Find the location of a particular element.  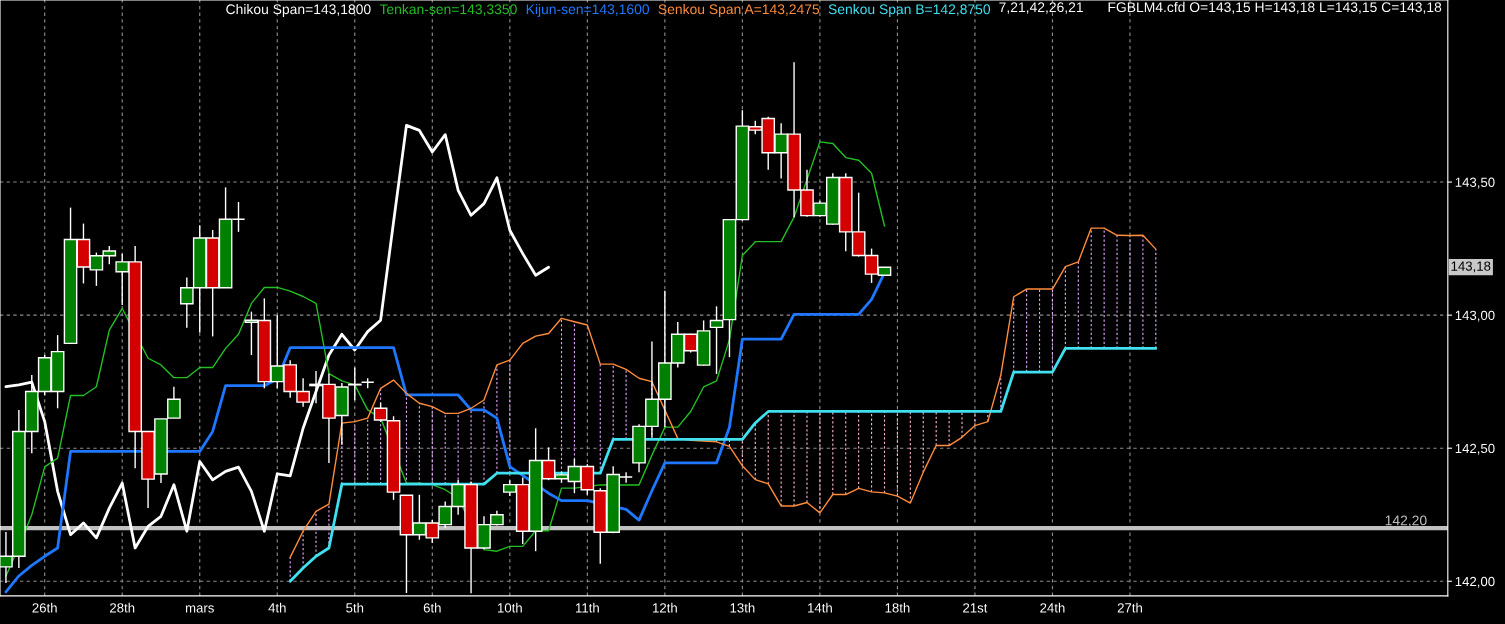

x-tick-label: 24th is located at coordinates (1052, 607).